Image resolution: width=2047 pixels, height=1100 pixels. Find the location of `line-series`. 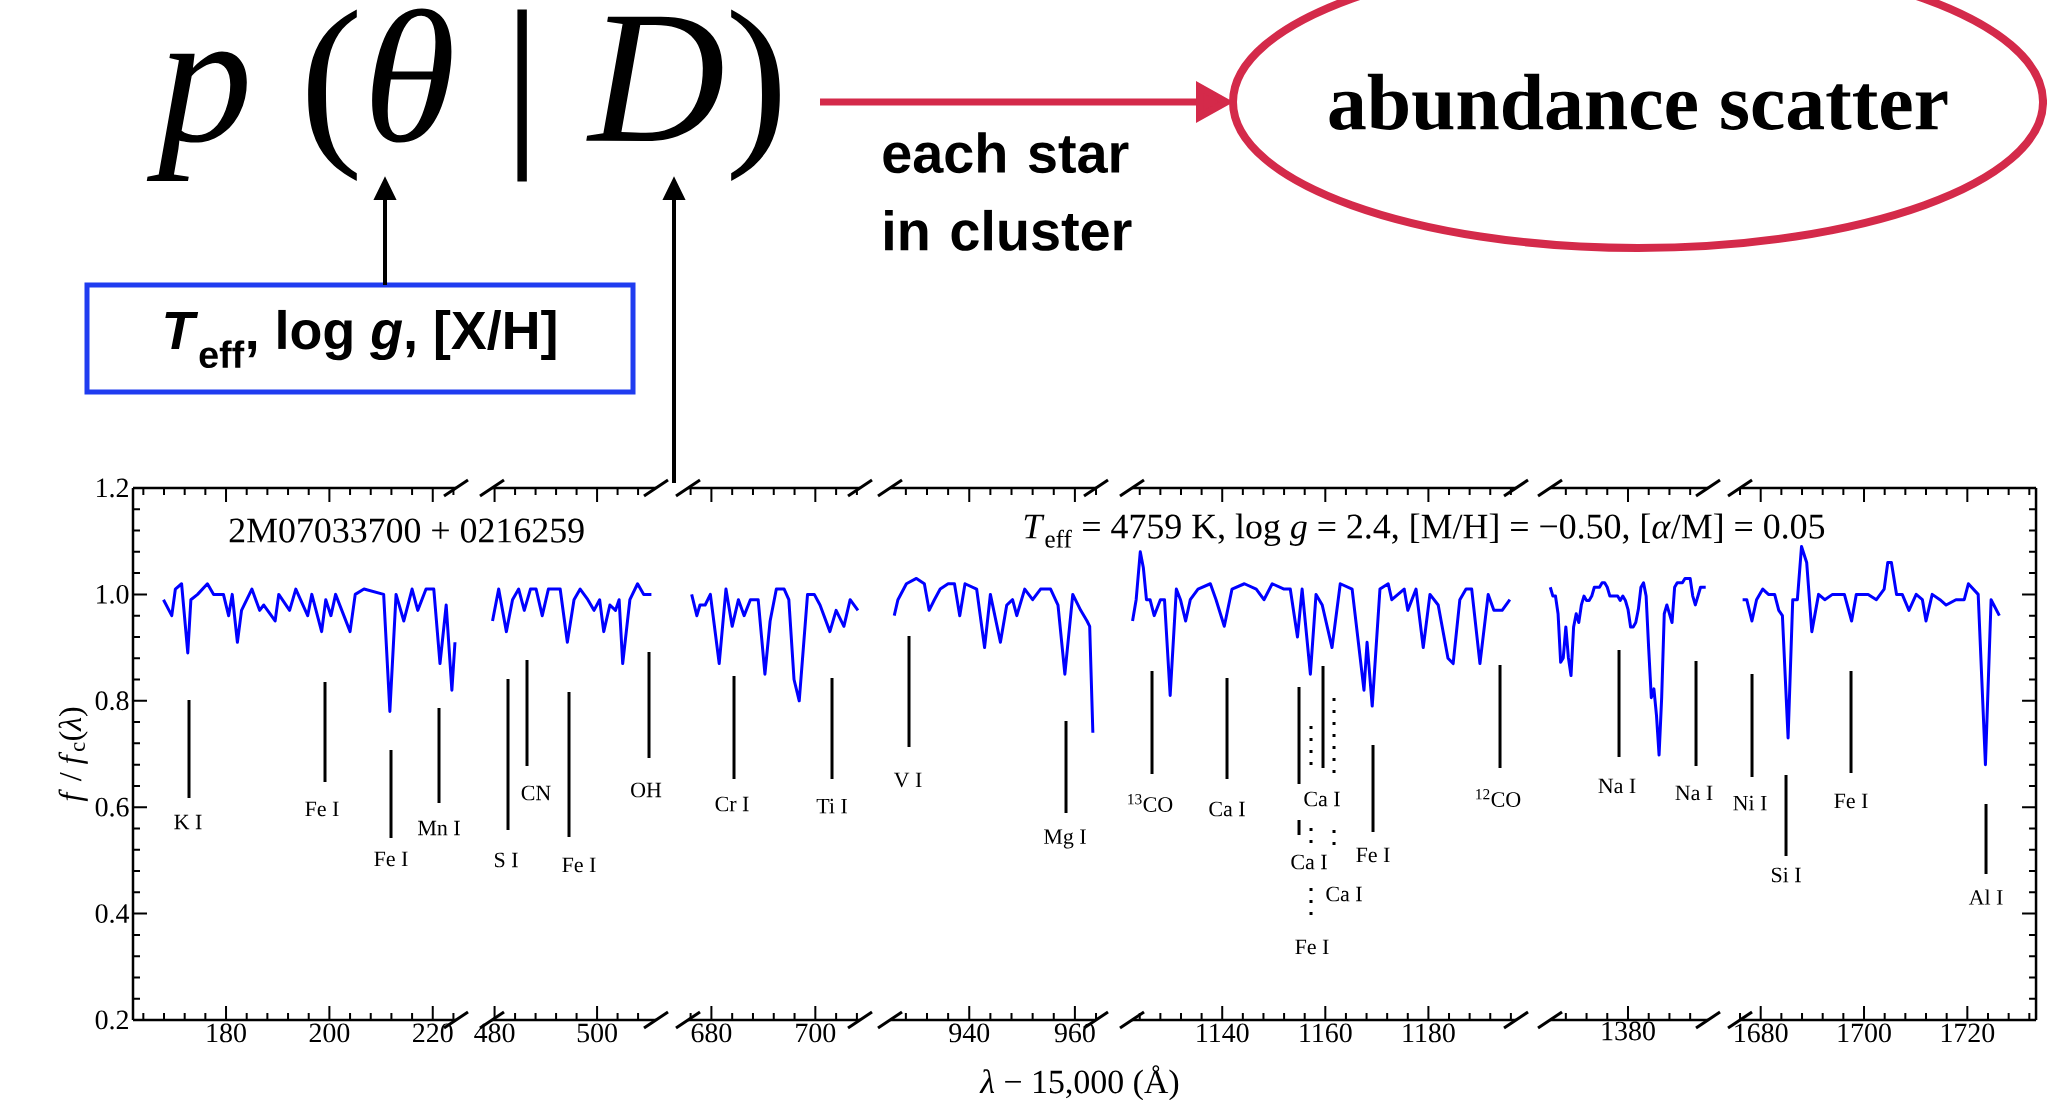

line-series is located at coordinates (309, 647).